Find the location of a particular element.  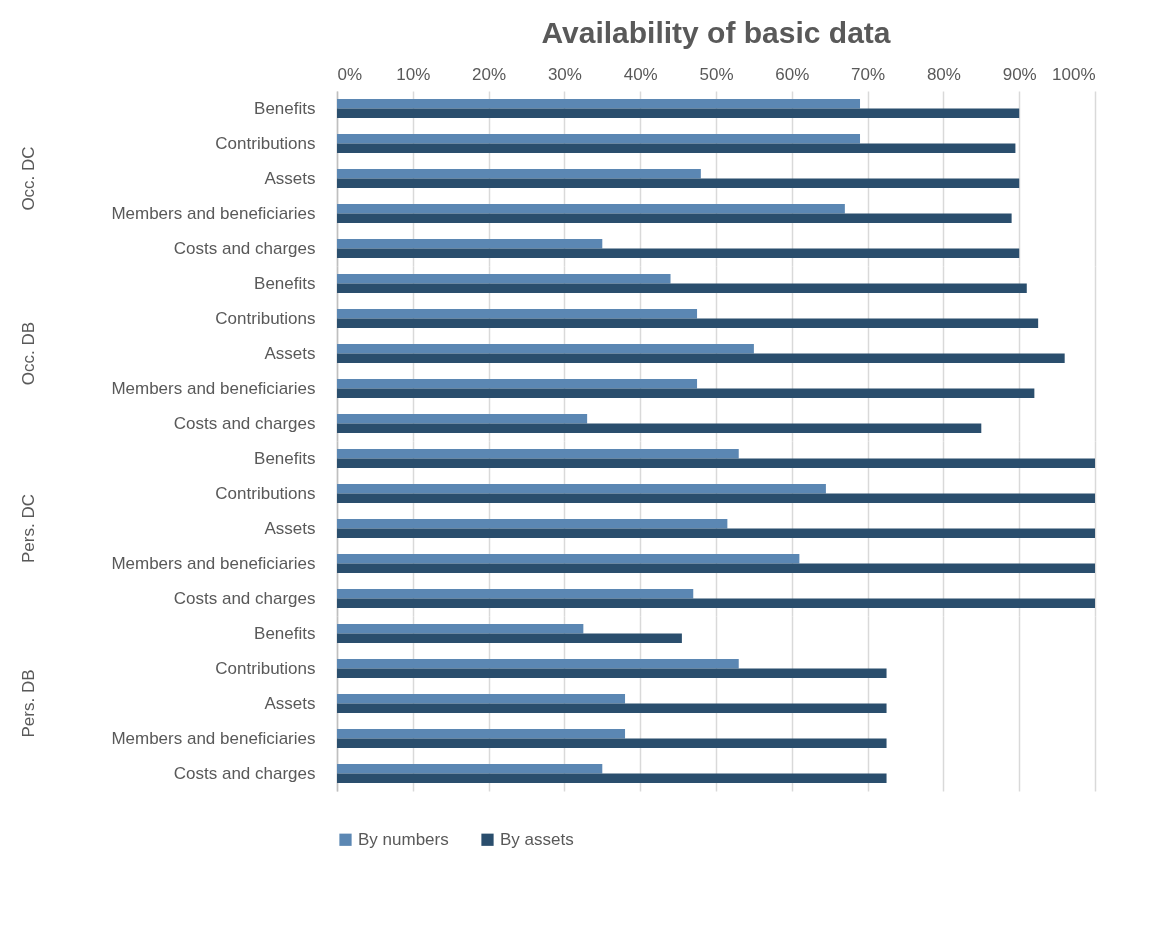

x-tick-label: 60% is located at coordinates (792, 74).